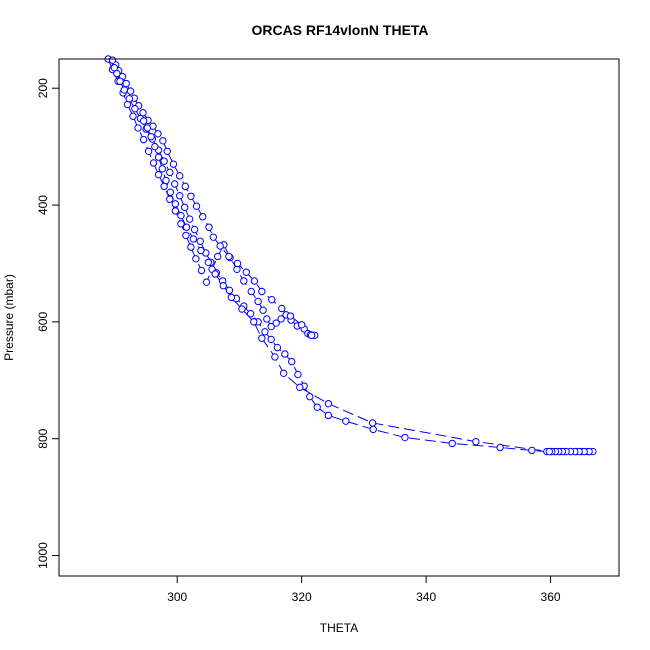 The height and width of the screenshot is (650, 650). What do you see at coordinates (302, 597) in the screenshot?
I see `x-tick-label: 320` at bounding box center [302, 597].